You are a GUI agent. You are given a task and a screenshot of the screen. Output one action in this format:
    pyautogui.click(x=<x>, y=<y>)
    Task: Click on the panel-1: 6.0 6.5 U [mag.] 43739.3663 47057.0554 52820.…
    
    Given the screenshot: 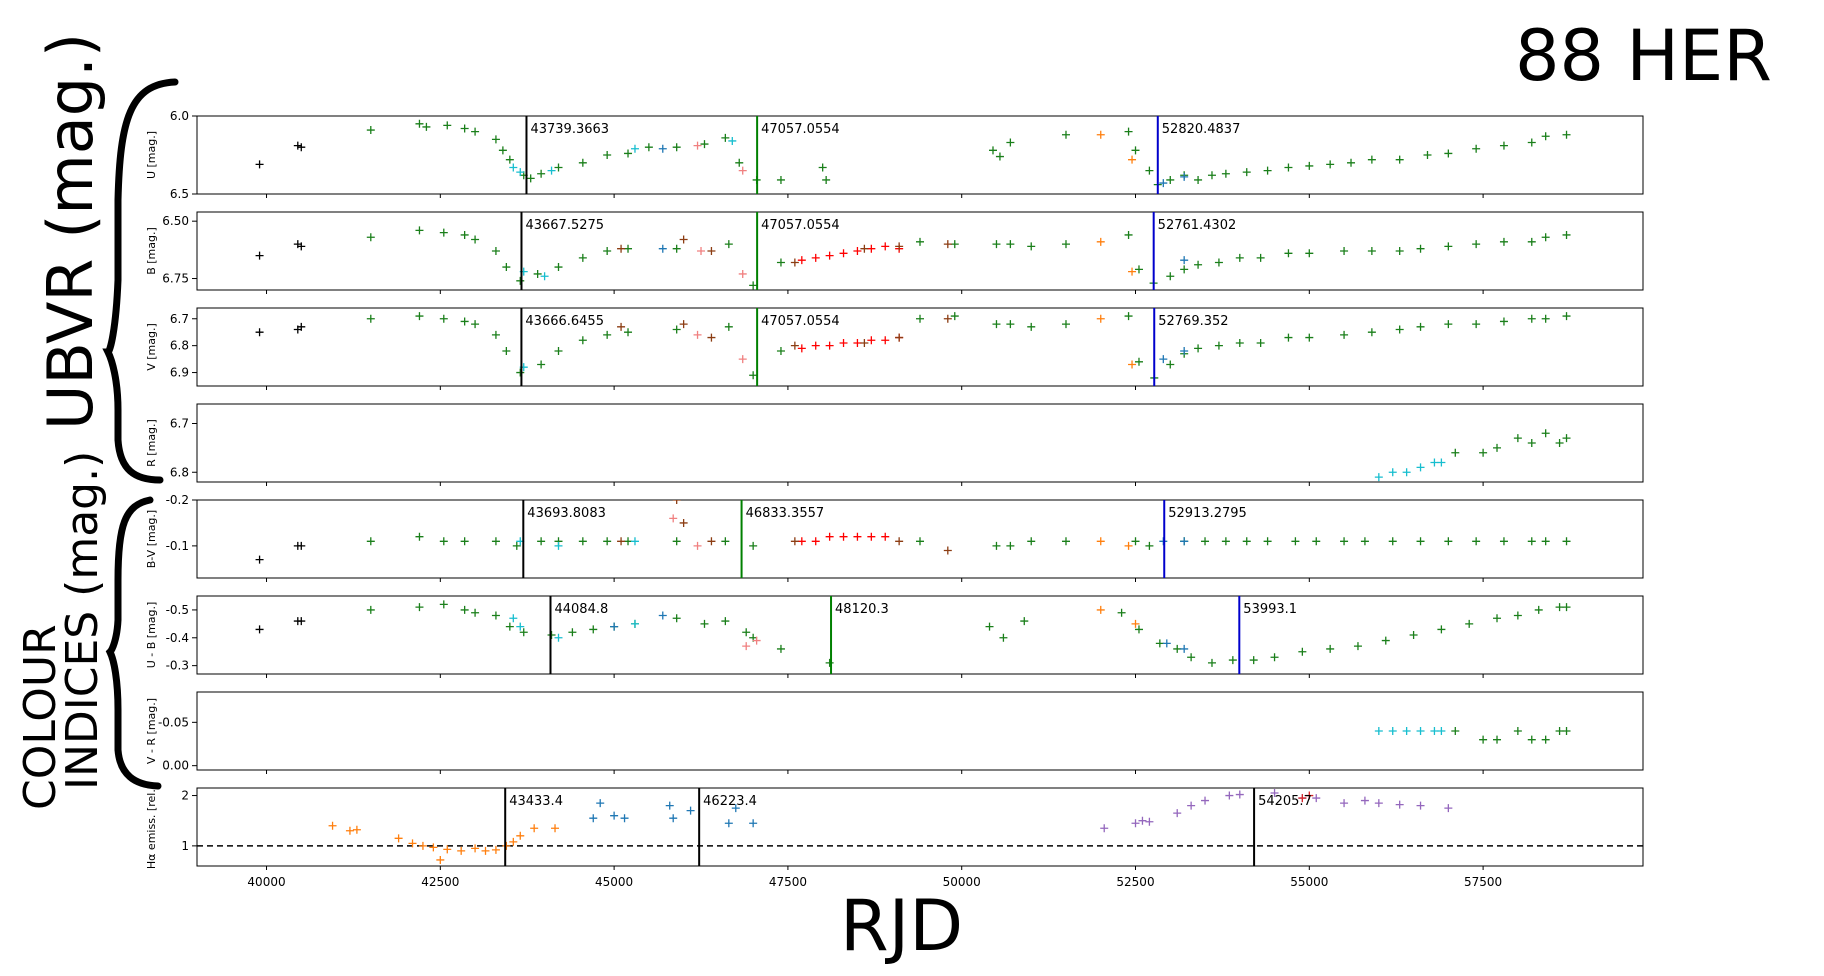 What is the action you would take?
    pyautogui.click(x=894, y=155)
    